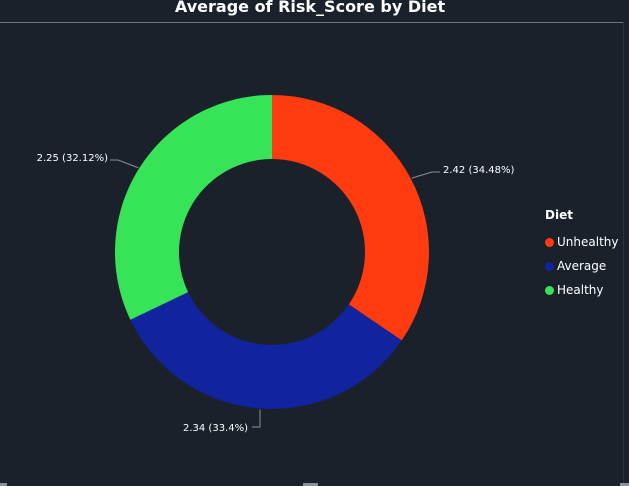  What do you see at coordinates (350, 218) in the screenshot?
I see `slice-unhealthy` at bounding box center [350, 218].